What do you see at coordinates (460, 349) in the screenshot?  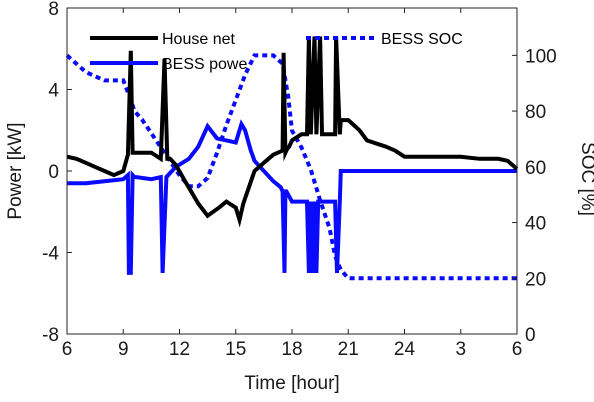 I see `x-tick-label: 3` at bounding box center [460, 349].